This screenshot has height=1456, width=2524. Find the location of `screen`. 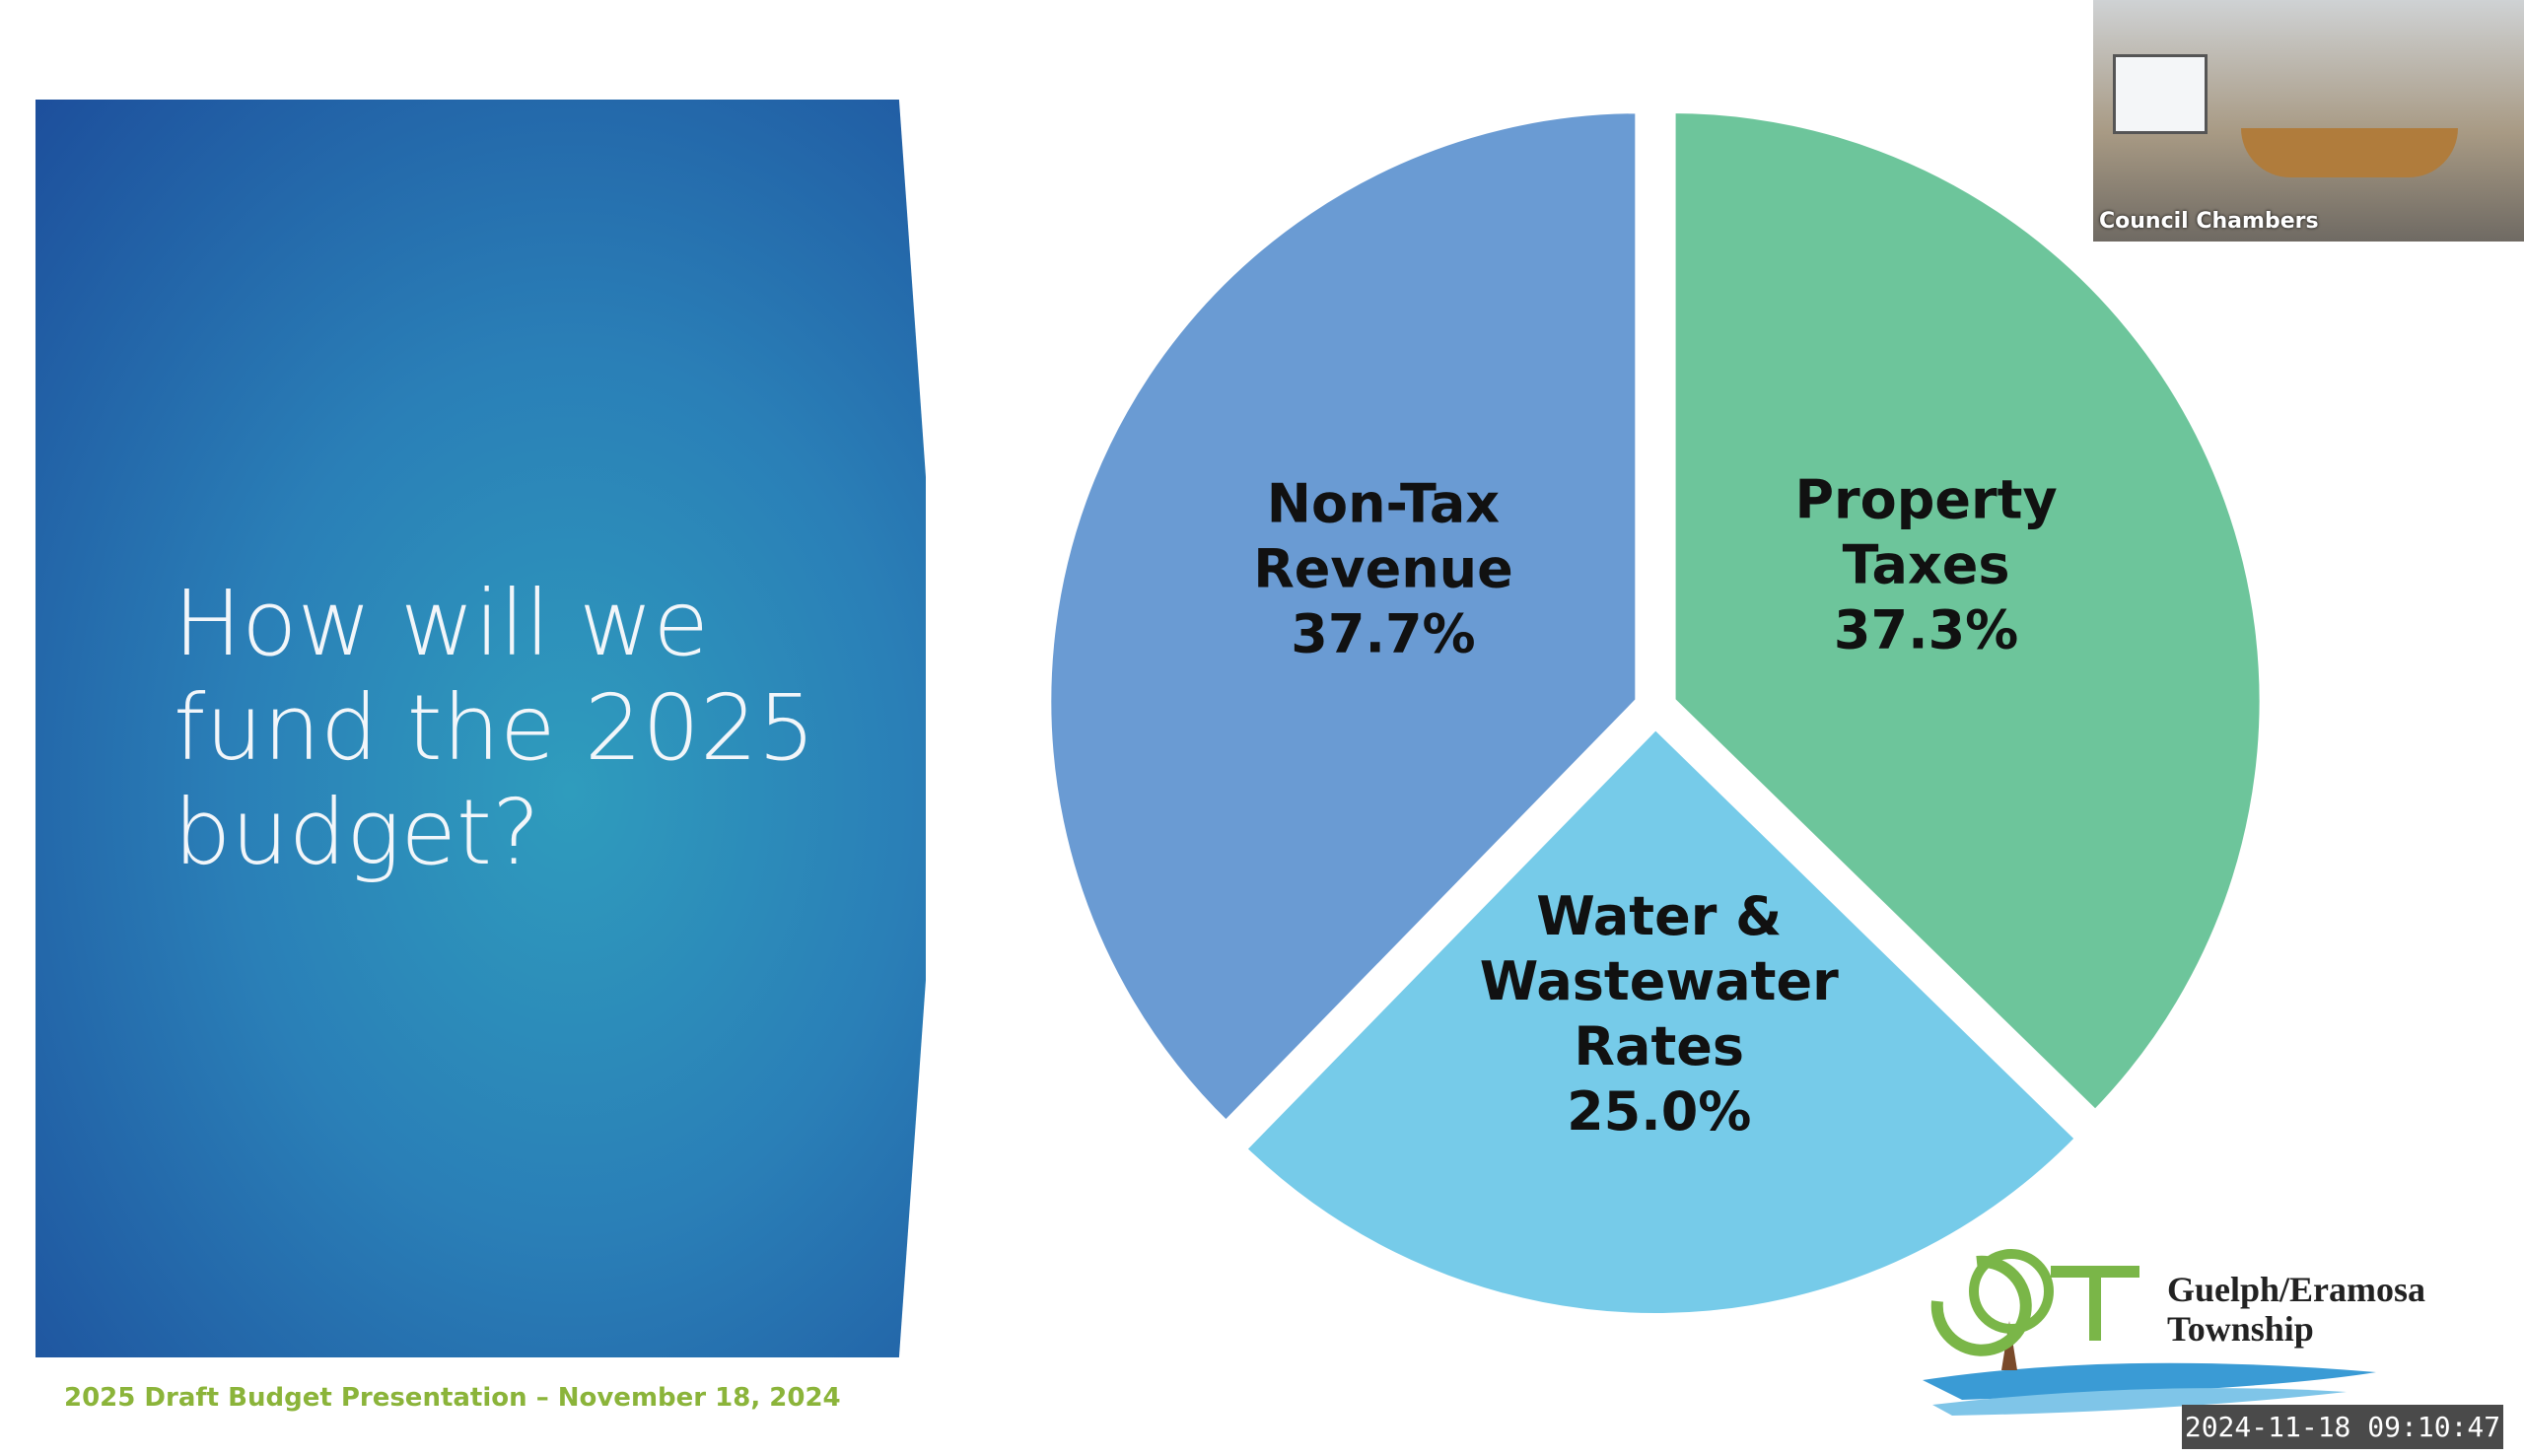

screen is located at coordinates (2160, 94).